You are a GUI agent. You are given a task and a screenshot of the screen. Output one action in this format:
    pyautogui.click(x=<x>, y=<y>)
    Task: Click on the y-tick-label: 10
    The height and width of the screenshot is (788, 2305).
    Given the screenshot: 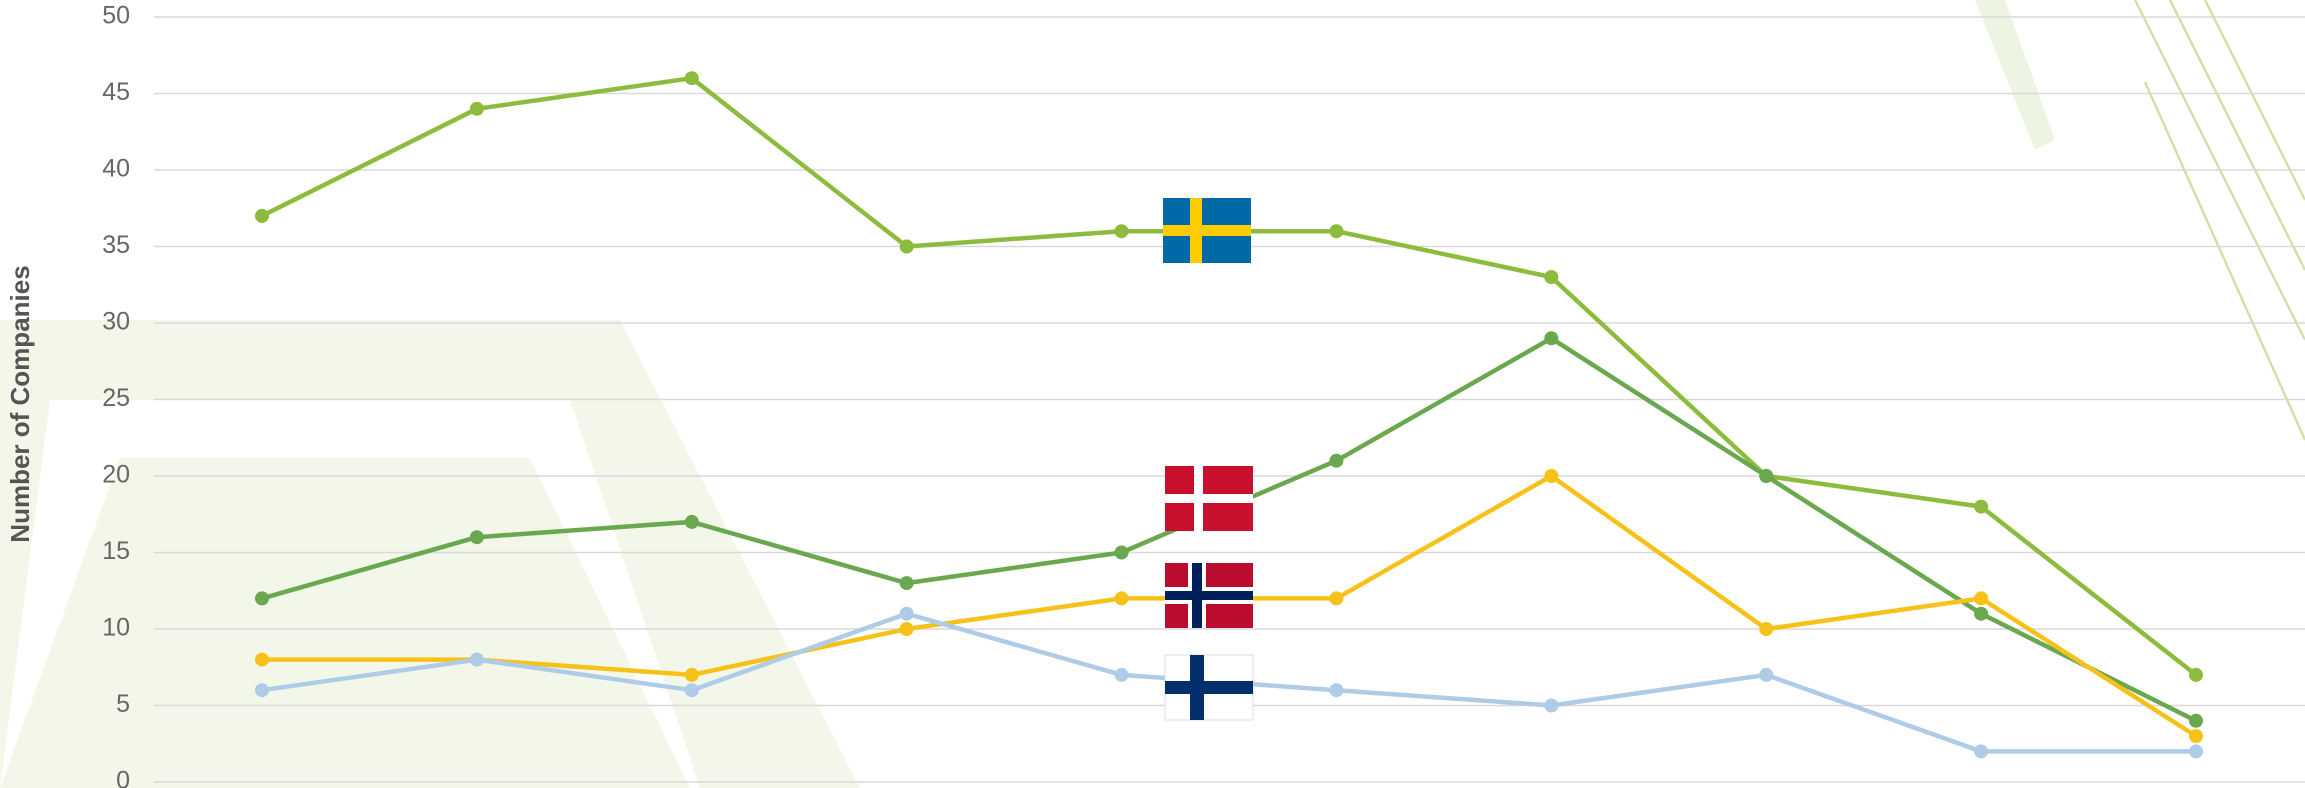 What is the action you would take?
    pyautogui.click(x=116, y=628)
    